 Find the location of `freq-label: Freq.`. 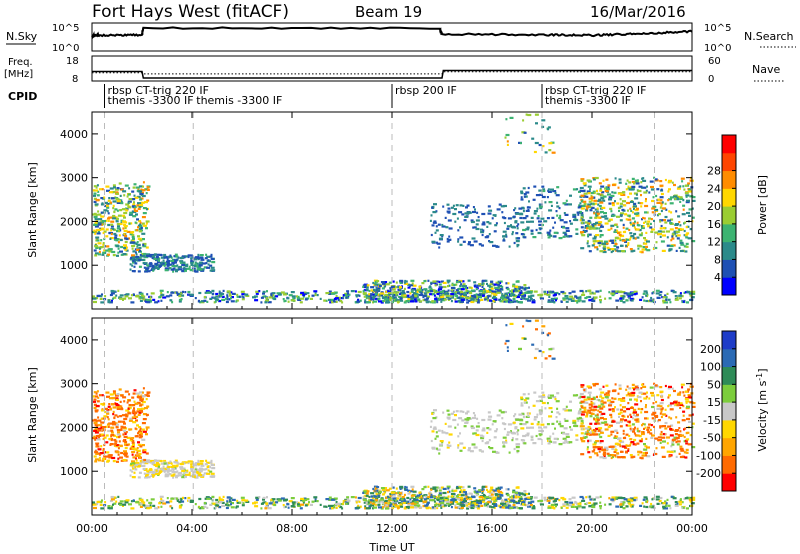

freq-label: Freq. is located at coordinates (20, 62).